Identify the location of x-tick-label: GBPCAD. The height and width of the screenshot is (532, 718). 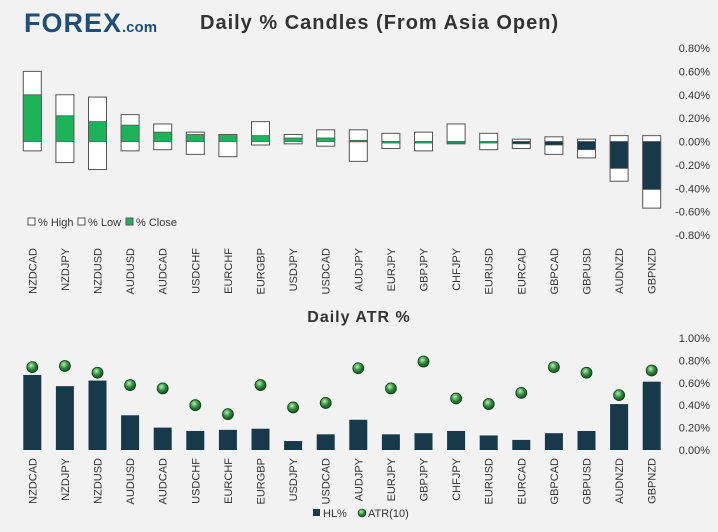
(555, 481).